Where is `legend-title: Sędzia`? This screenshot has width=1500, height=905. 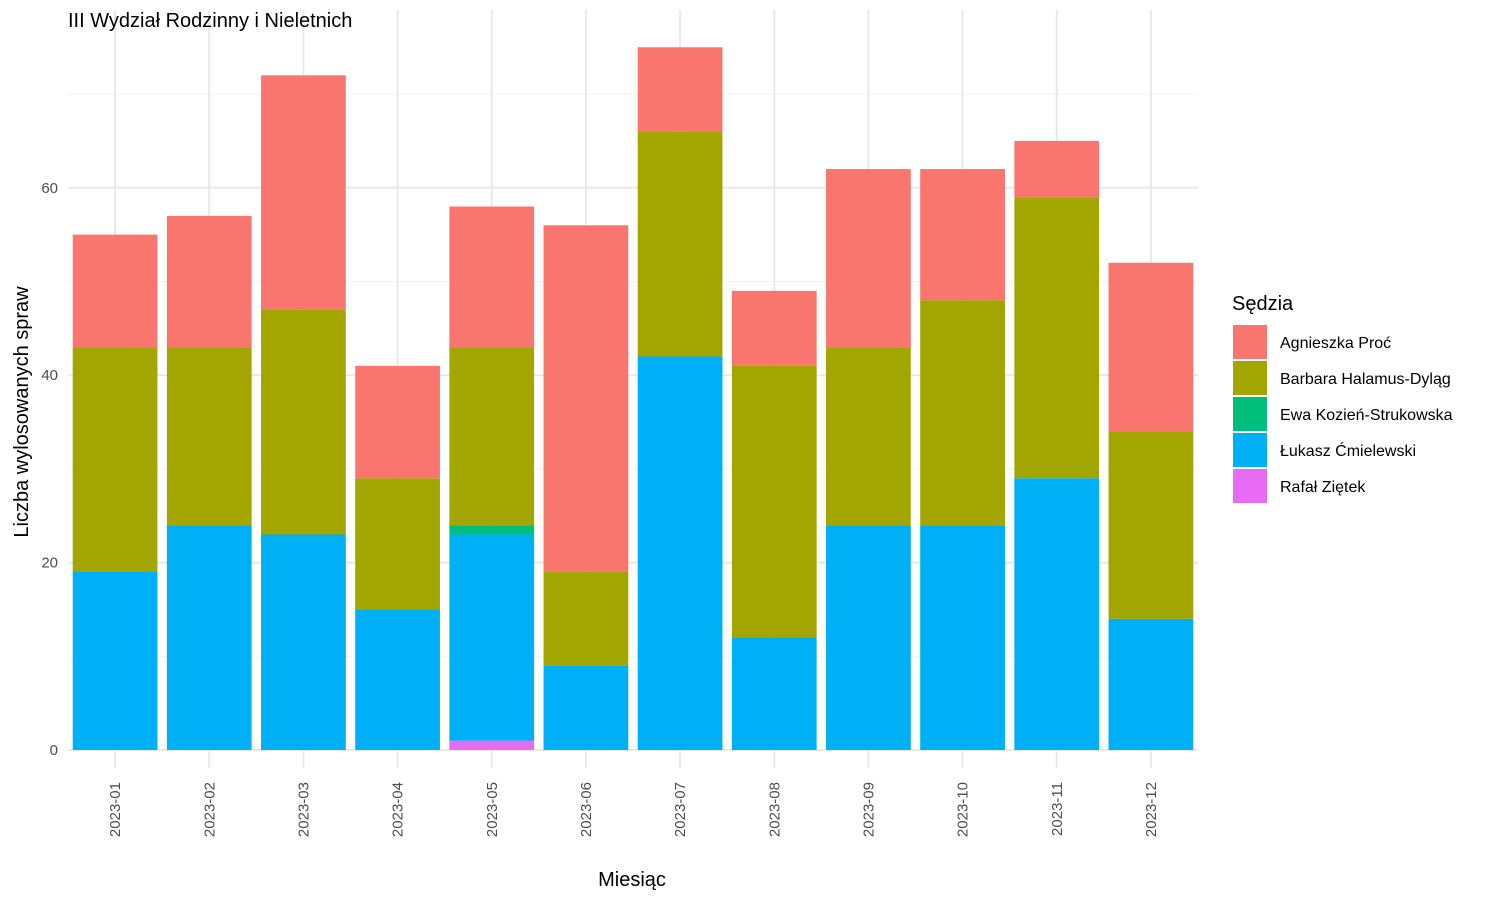 legend-title: Sędzia is located at coordinates (1263, 304).